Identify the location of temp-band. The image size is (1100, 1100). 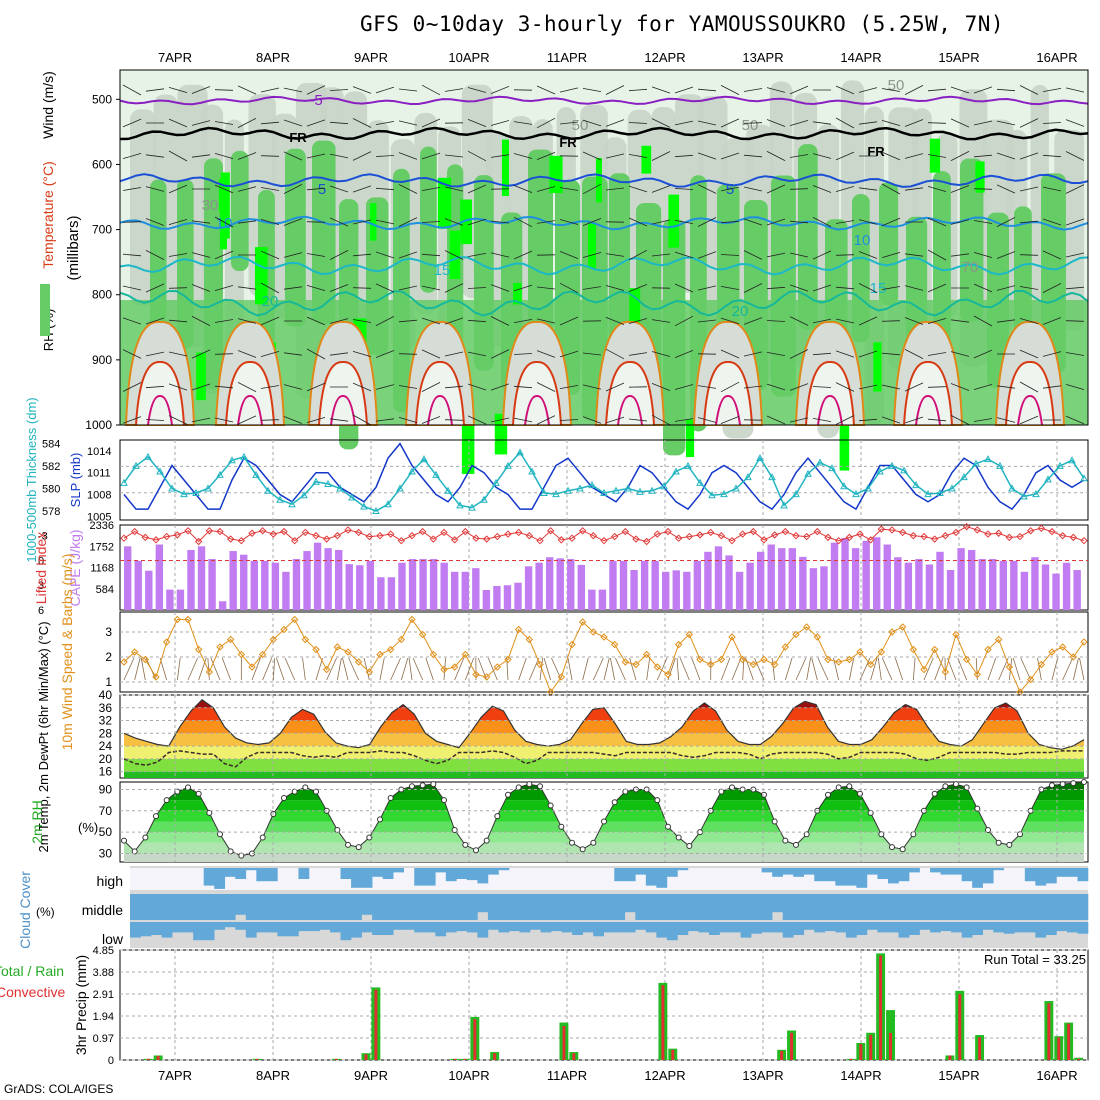
(604, 740).